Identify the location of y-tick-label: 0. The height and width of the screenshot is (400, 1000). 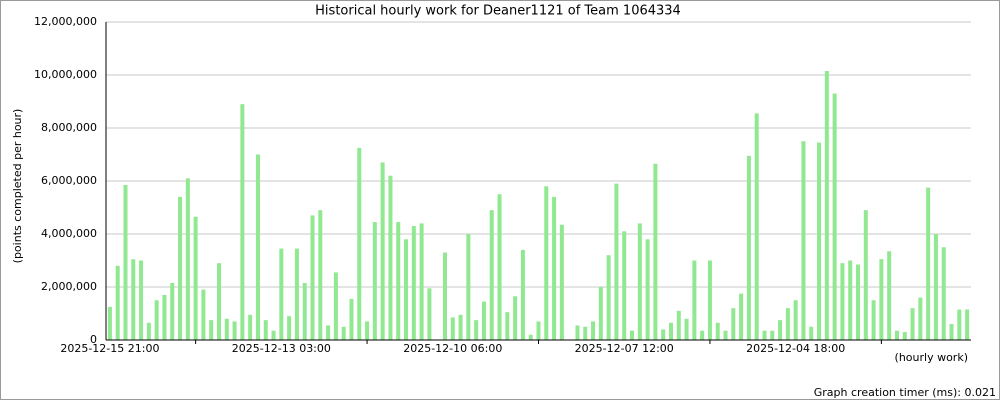
(93, 339).